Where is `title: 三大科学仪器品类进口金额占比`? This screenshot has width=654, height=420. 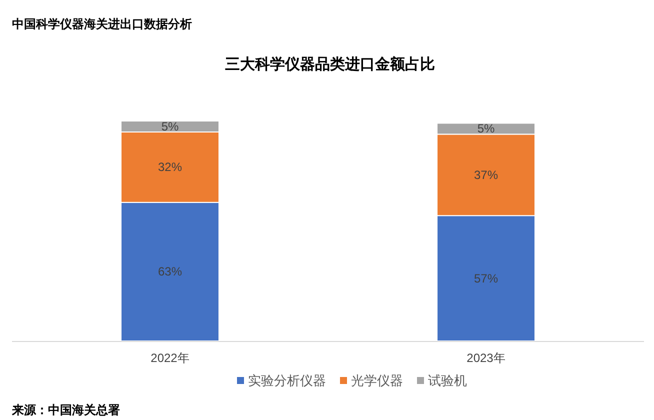
title: 三大科学仪器品类进口金额占比 is located at coordinates (330, 64).